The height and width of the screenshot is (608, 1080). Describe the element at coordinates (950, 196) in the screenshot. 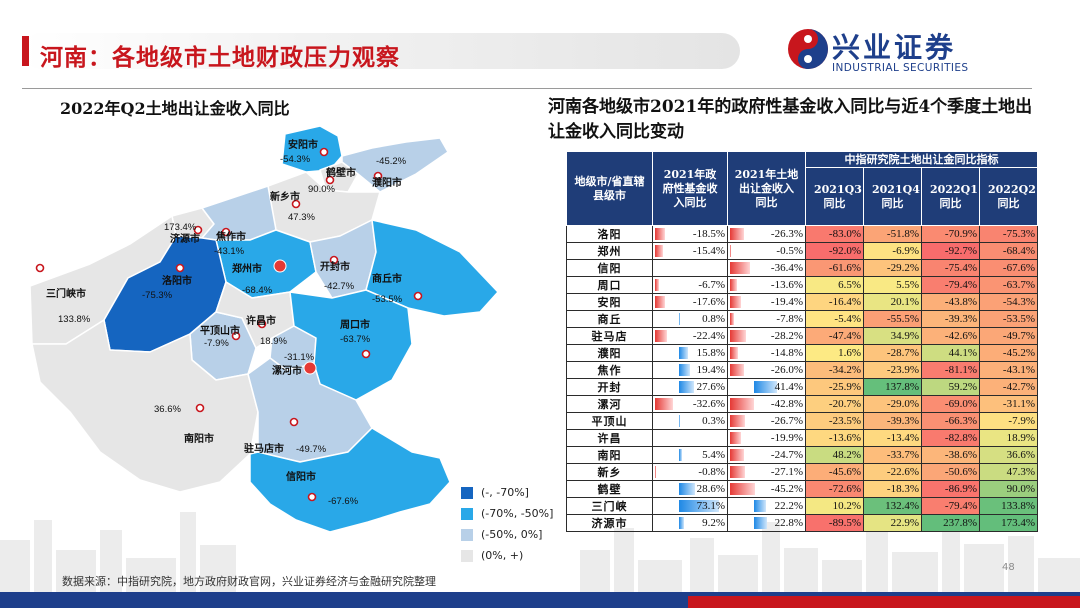

I see `header-quarter: 2022Q1同比` at that location.